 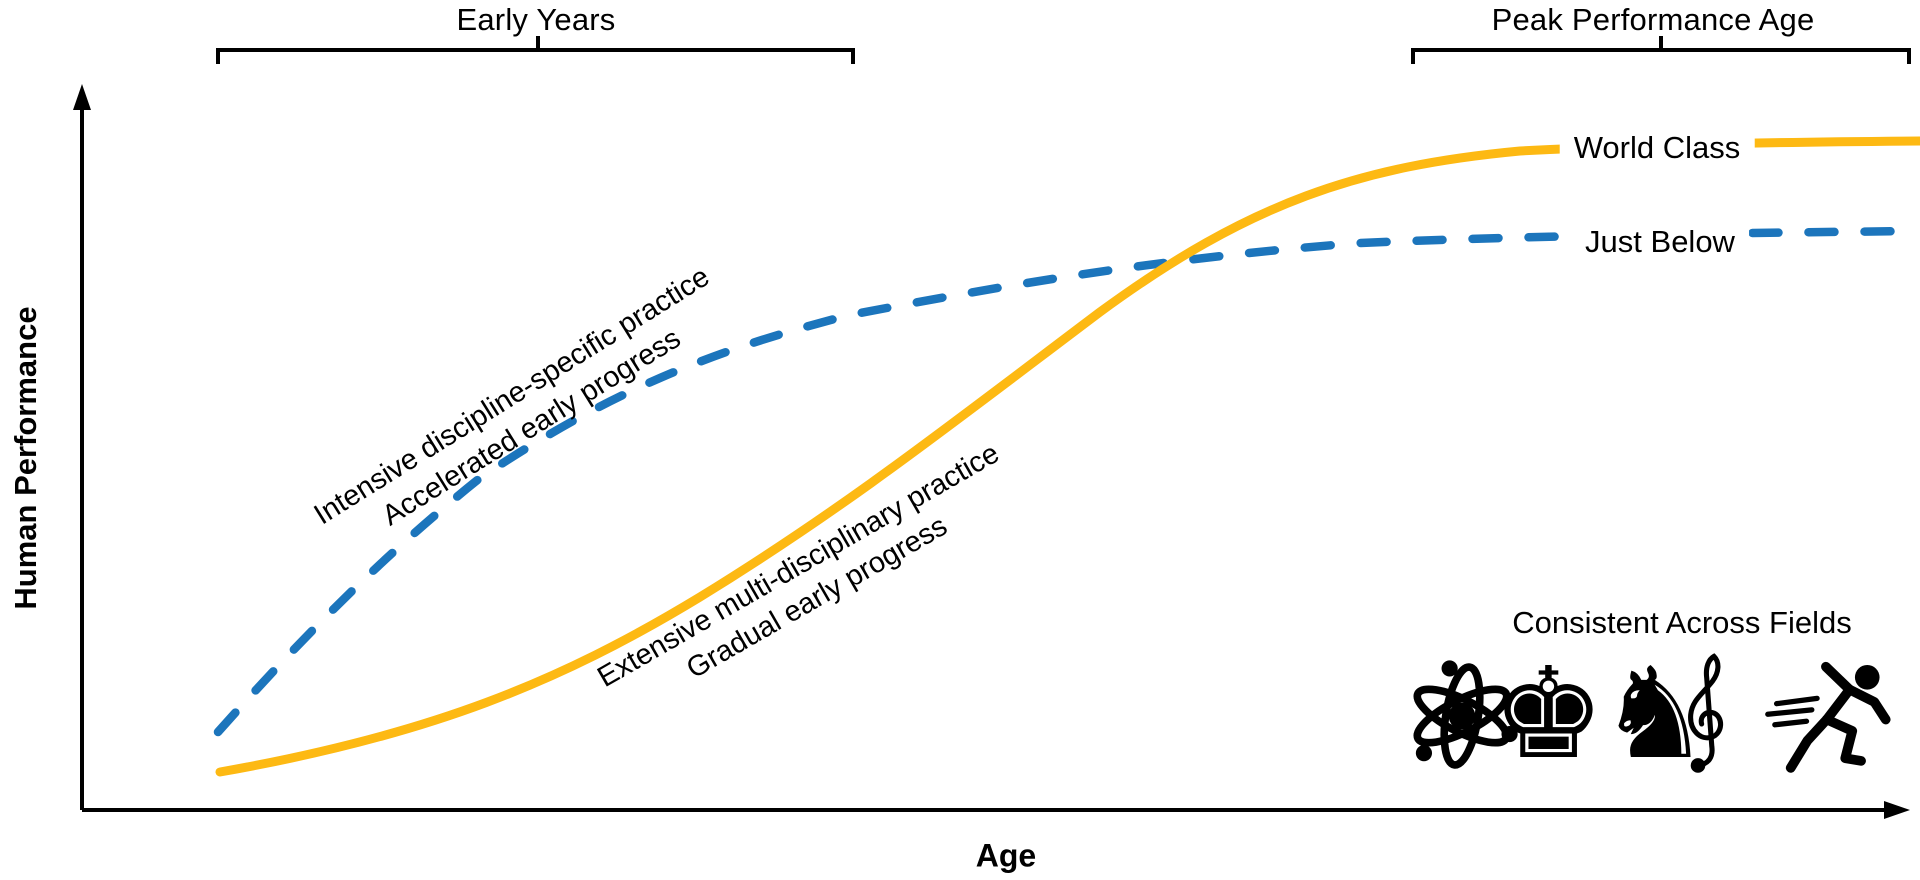 What do you see at coordinates (1006, 855) in the screenshot?
I see `x-axis-title: Age` at bounding box center [1006, 855].